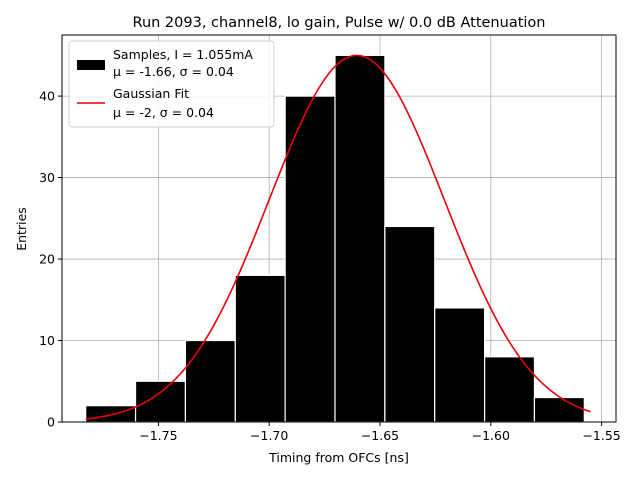  I want to click on y-tick-label: 10, so click(47, 340).